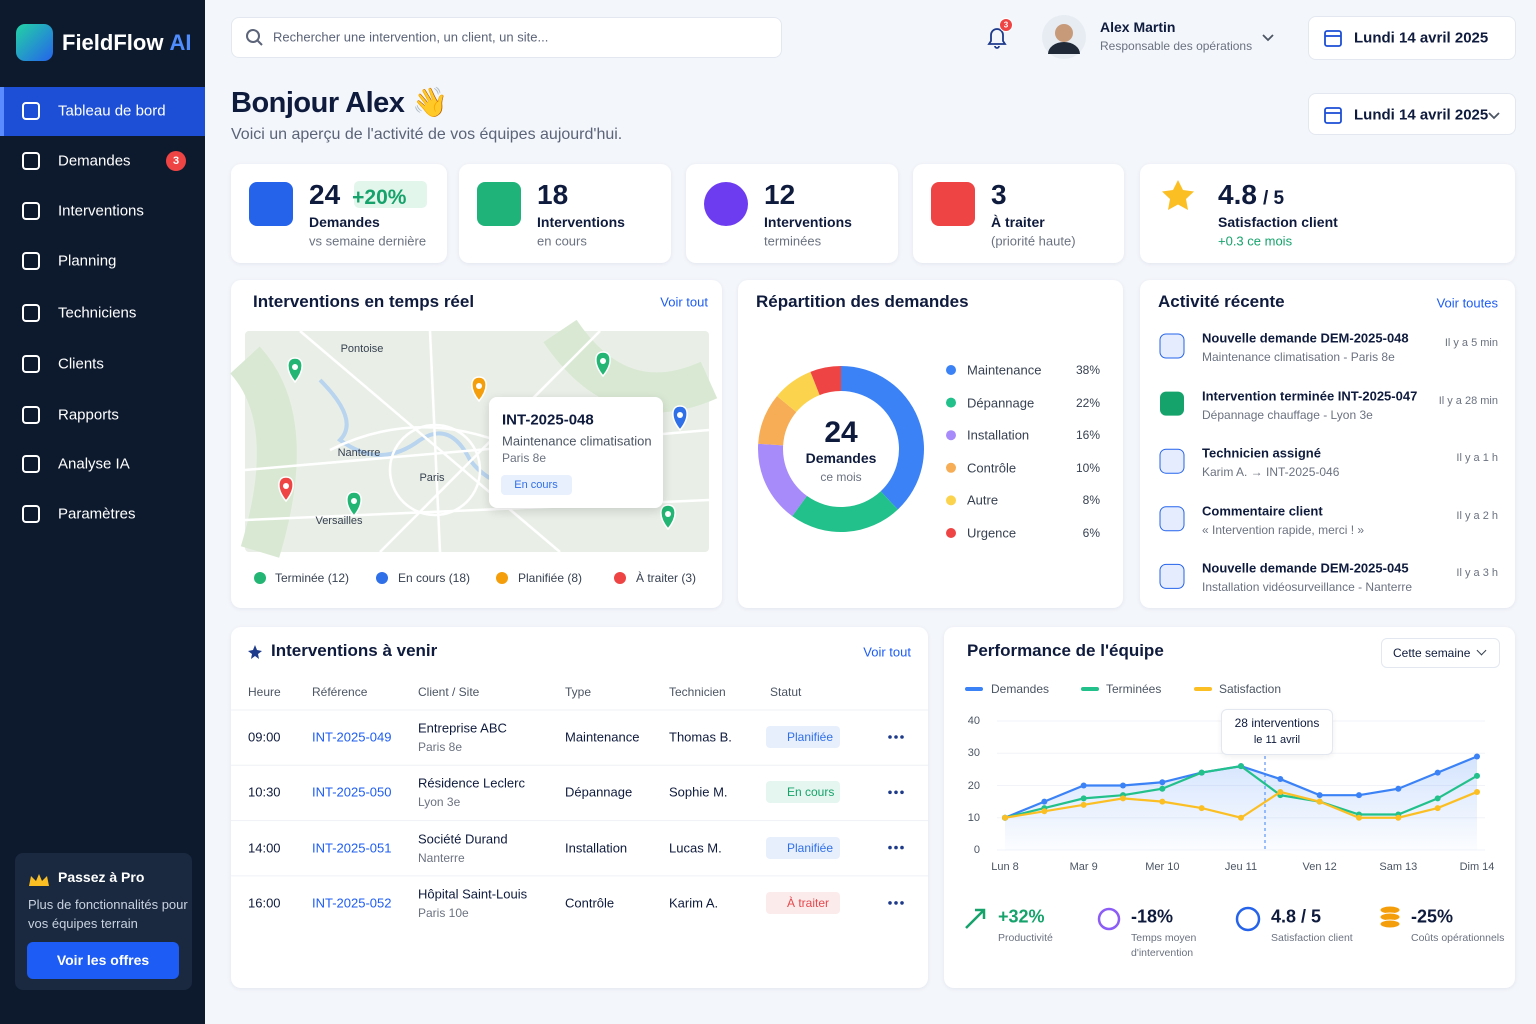 The width and height of the screenshot is (1536, 1024). What do you see at coordinates (97, 514) in the screenshot?
I see `nav-item: Paramètres` at bounding box center [97, 514].